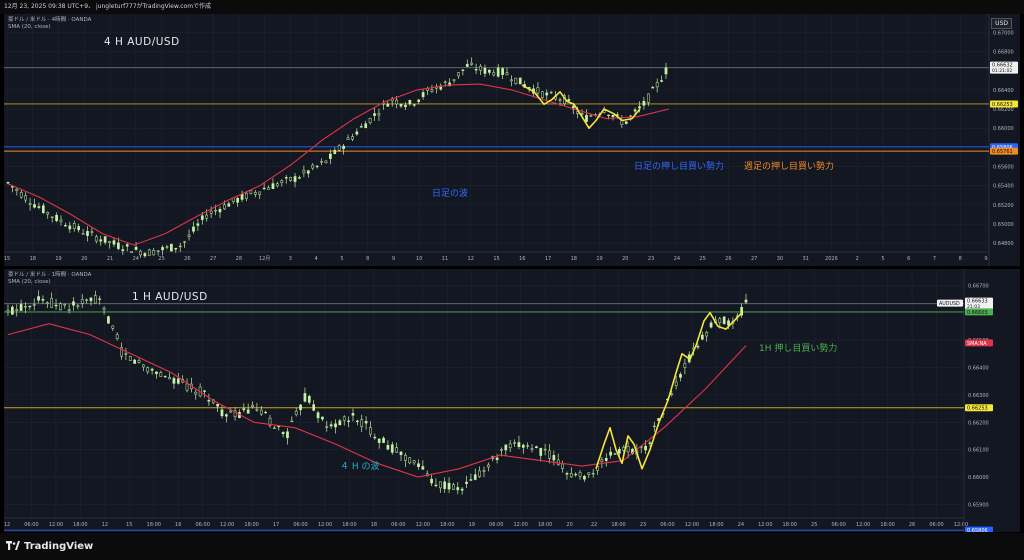 Image resolution: width=1024 pixels, height=560 pixels. I want to click on annotation-4h-wave: ４ H の波, so click(360, 467).